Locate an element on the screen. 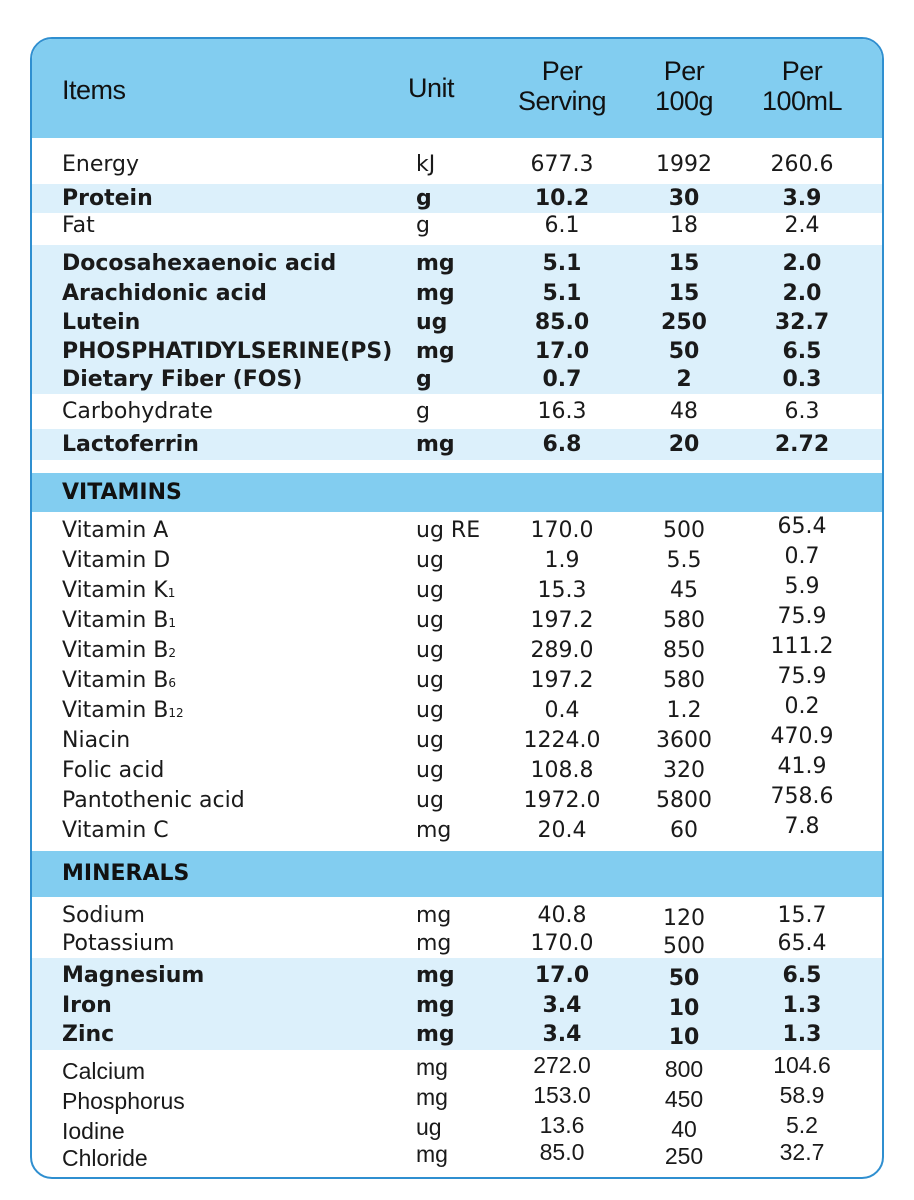 This screenshot has width=914, height=1200. row-name: Lactoferrin is located at coordinates (130, 444).